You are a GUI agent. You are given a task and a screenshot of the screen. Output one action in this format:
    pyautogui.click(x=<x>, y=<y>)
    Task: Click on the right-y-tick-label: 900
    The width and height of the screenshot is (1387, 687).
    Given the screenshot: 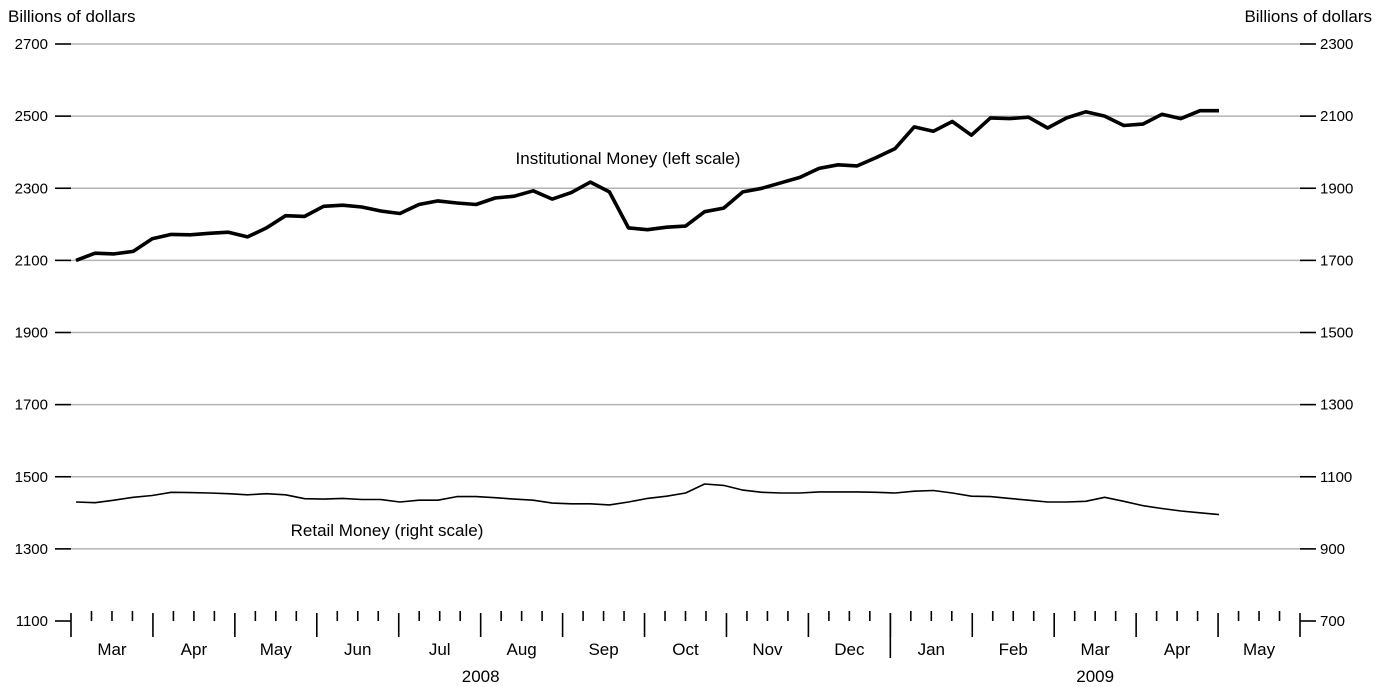 What is the action you would take?
    pyautogui.click(x=1332, y=549)
    